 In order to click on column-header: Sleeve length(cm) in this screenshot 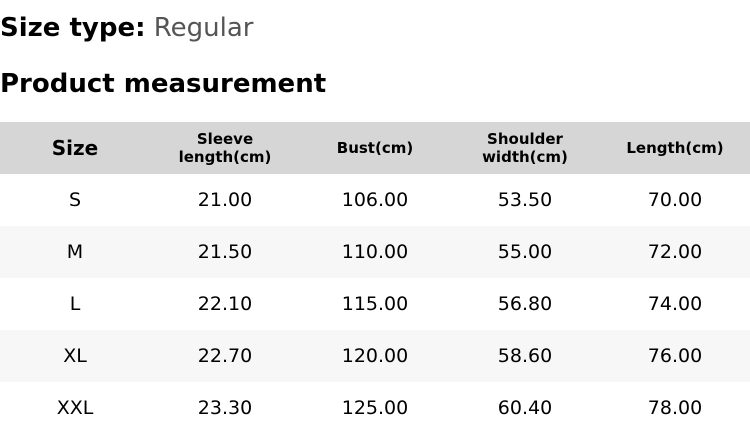, I will do `click(225, 148)`.